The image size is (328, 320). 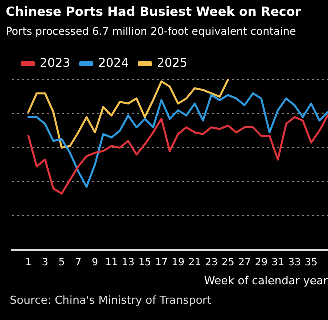 What do you see at coordinates (211, 262) in the screenshot?
I see `x-tick-label: 23` at bounding box center [211, 262].